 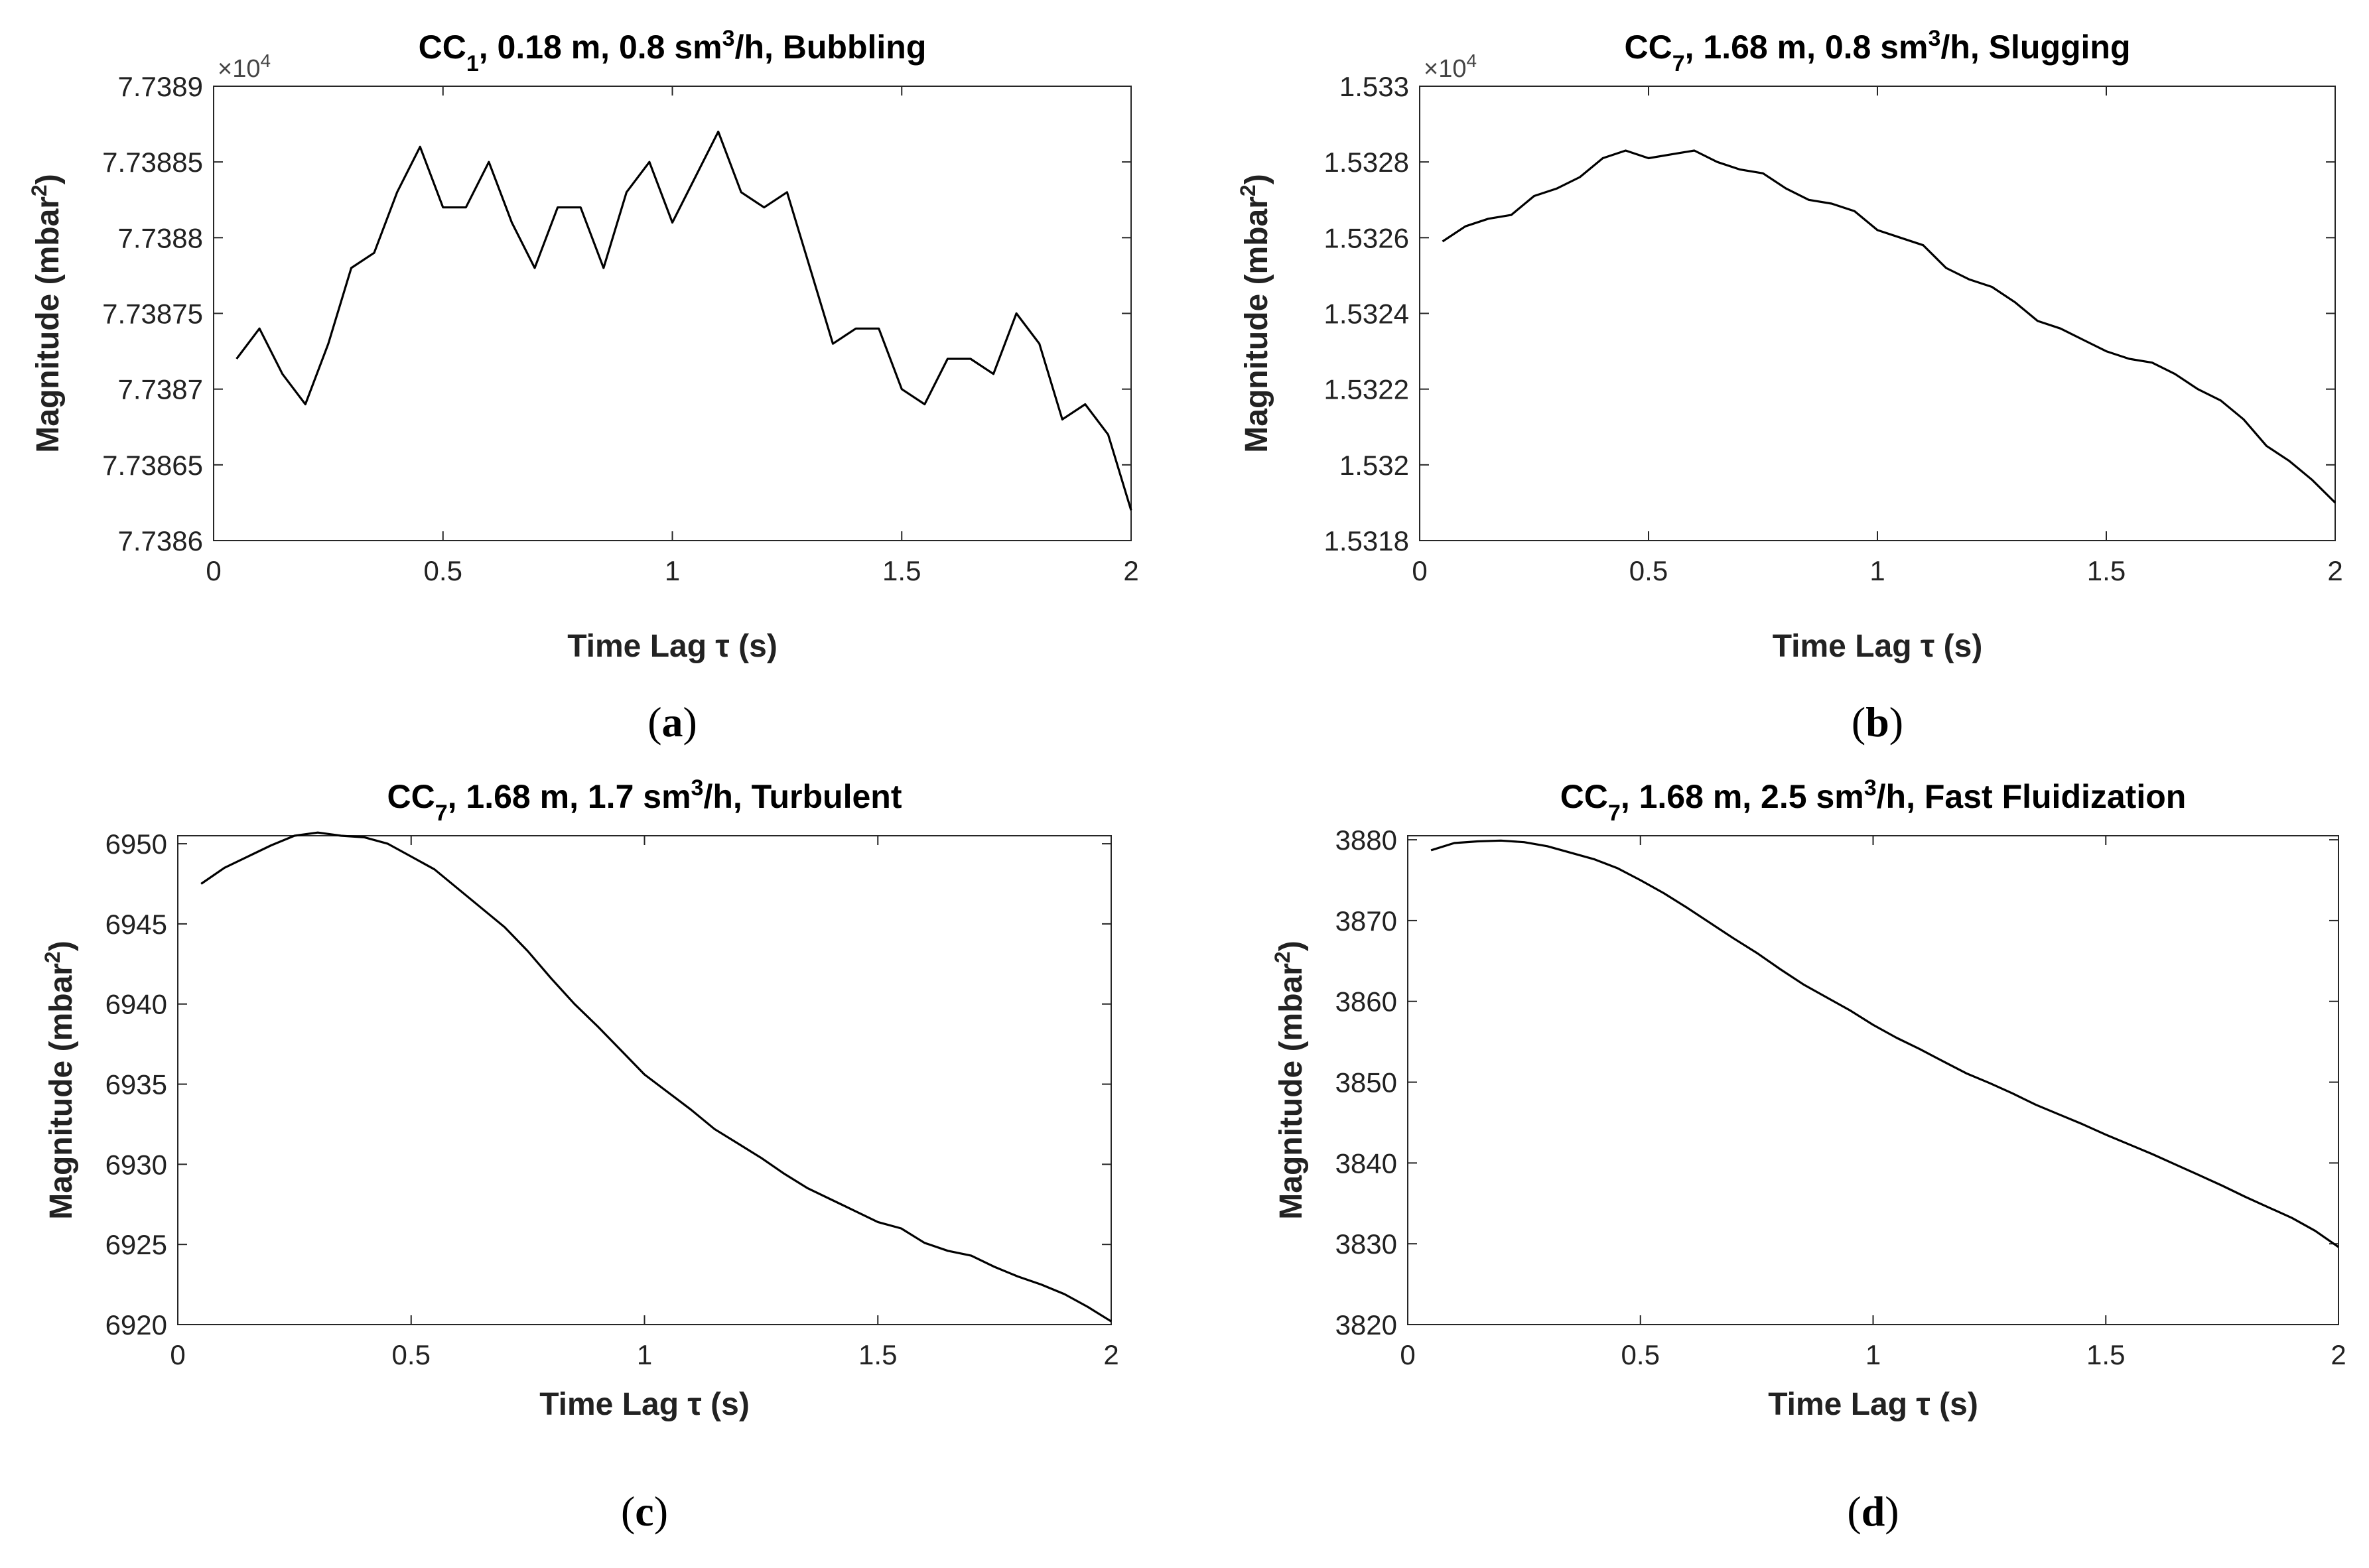 What do you see at coordinates (644, 1511) in the screenshot?
I see `panel-label: (c)` at bounding box center [644, 1511].